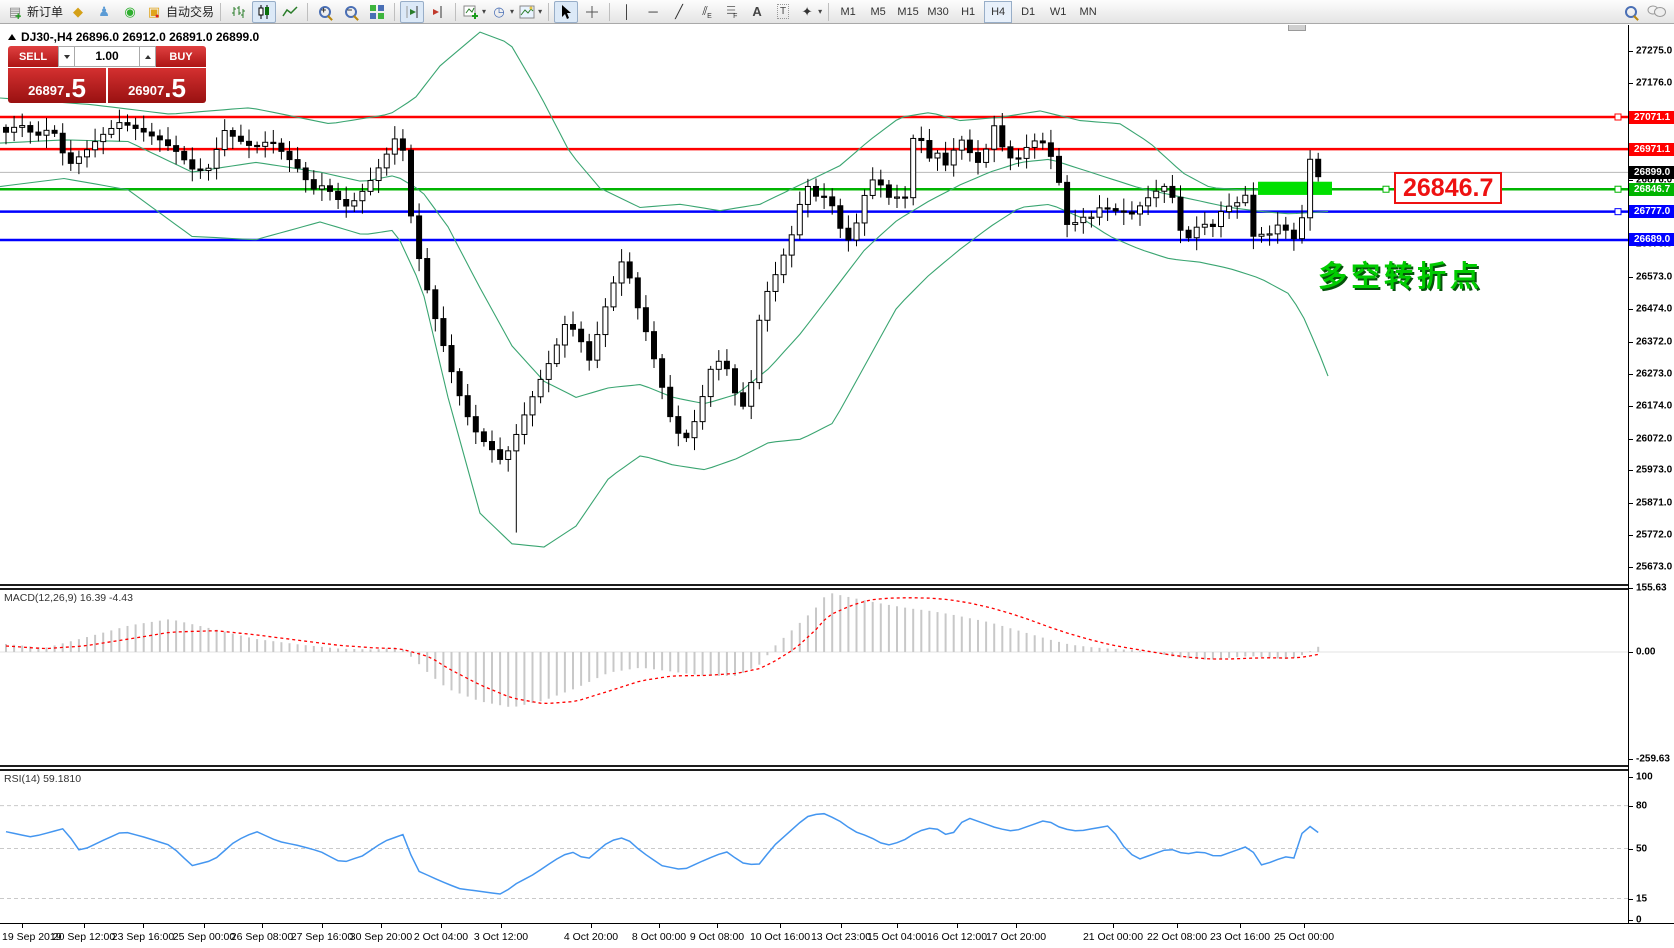 The height and width of the screenshot is (948, 1674). What do you see at coordinates (179, 12) in the screenshot?
I see `auto-trading-button: ▣ ● 自动交易` at bounding box center [179, 12].